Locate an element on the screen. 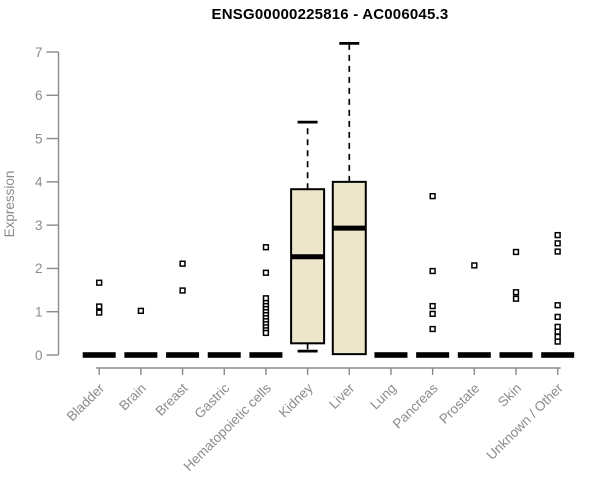 The width and height of the screenshot is (600, 500). x-tick-label: Lung is located at coordinates (383, 397).